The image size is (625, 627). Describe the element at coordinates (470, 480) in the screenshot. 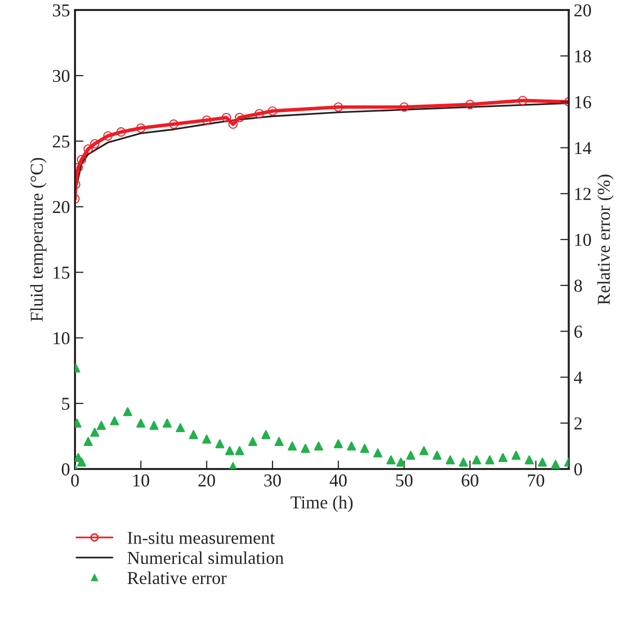

I see `x-tick-label: 60` at that location.